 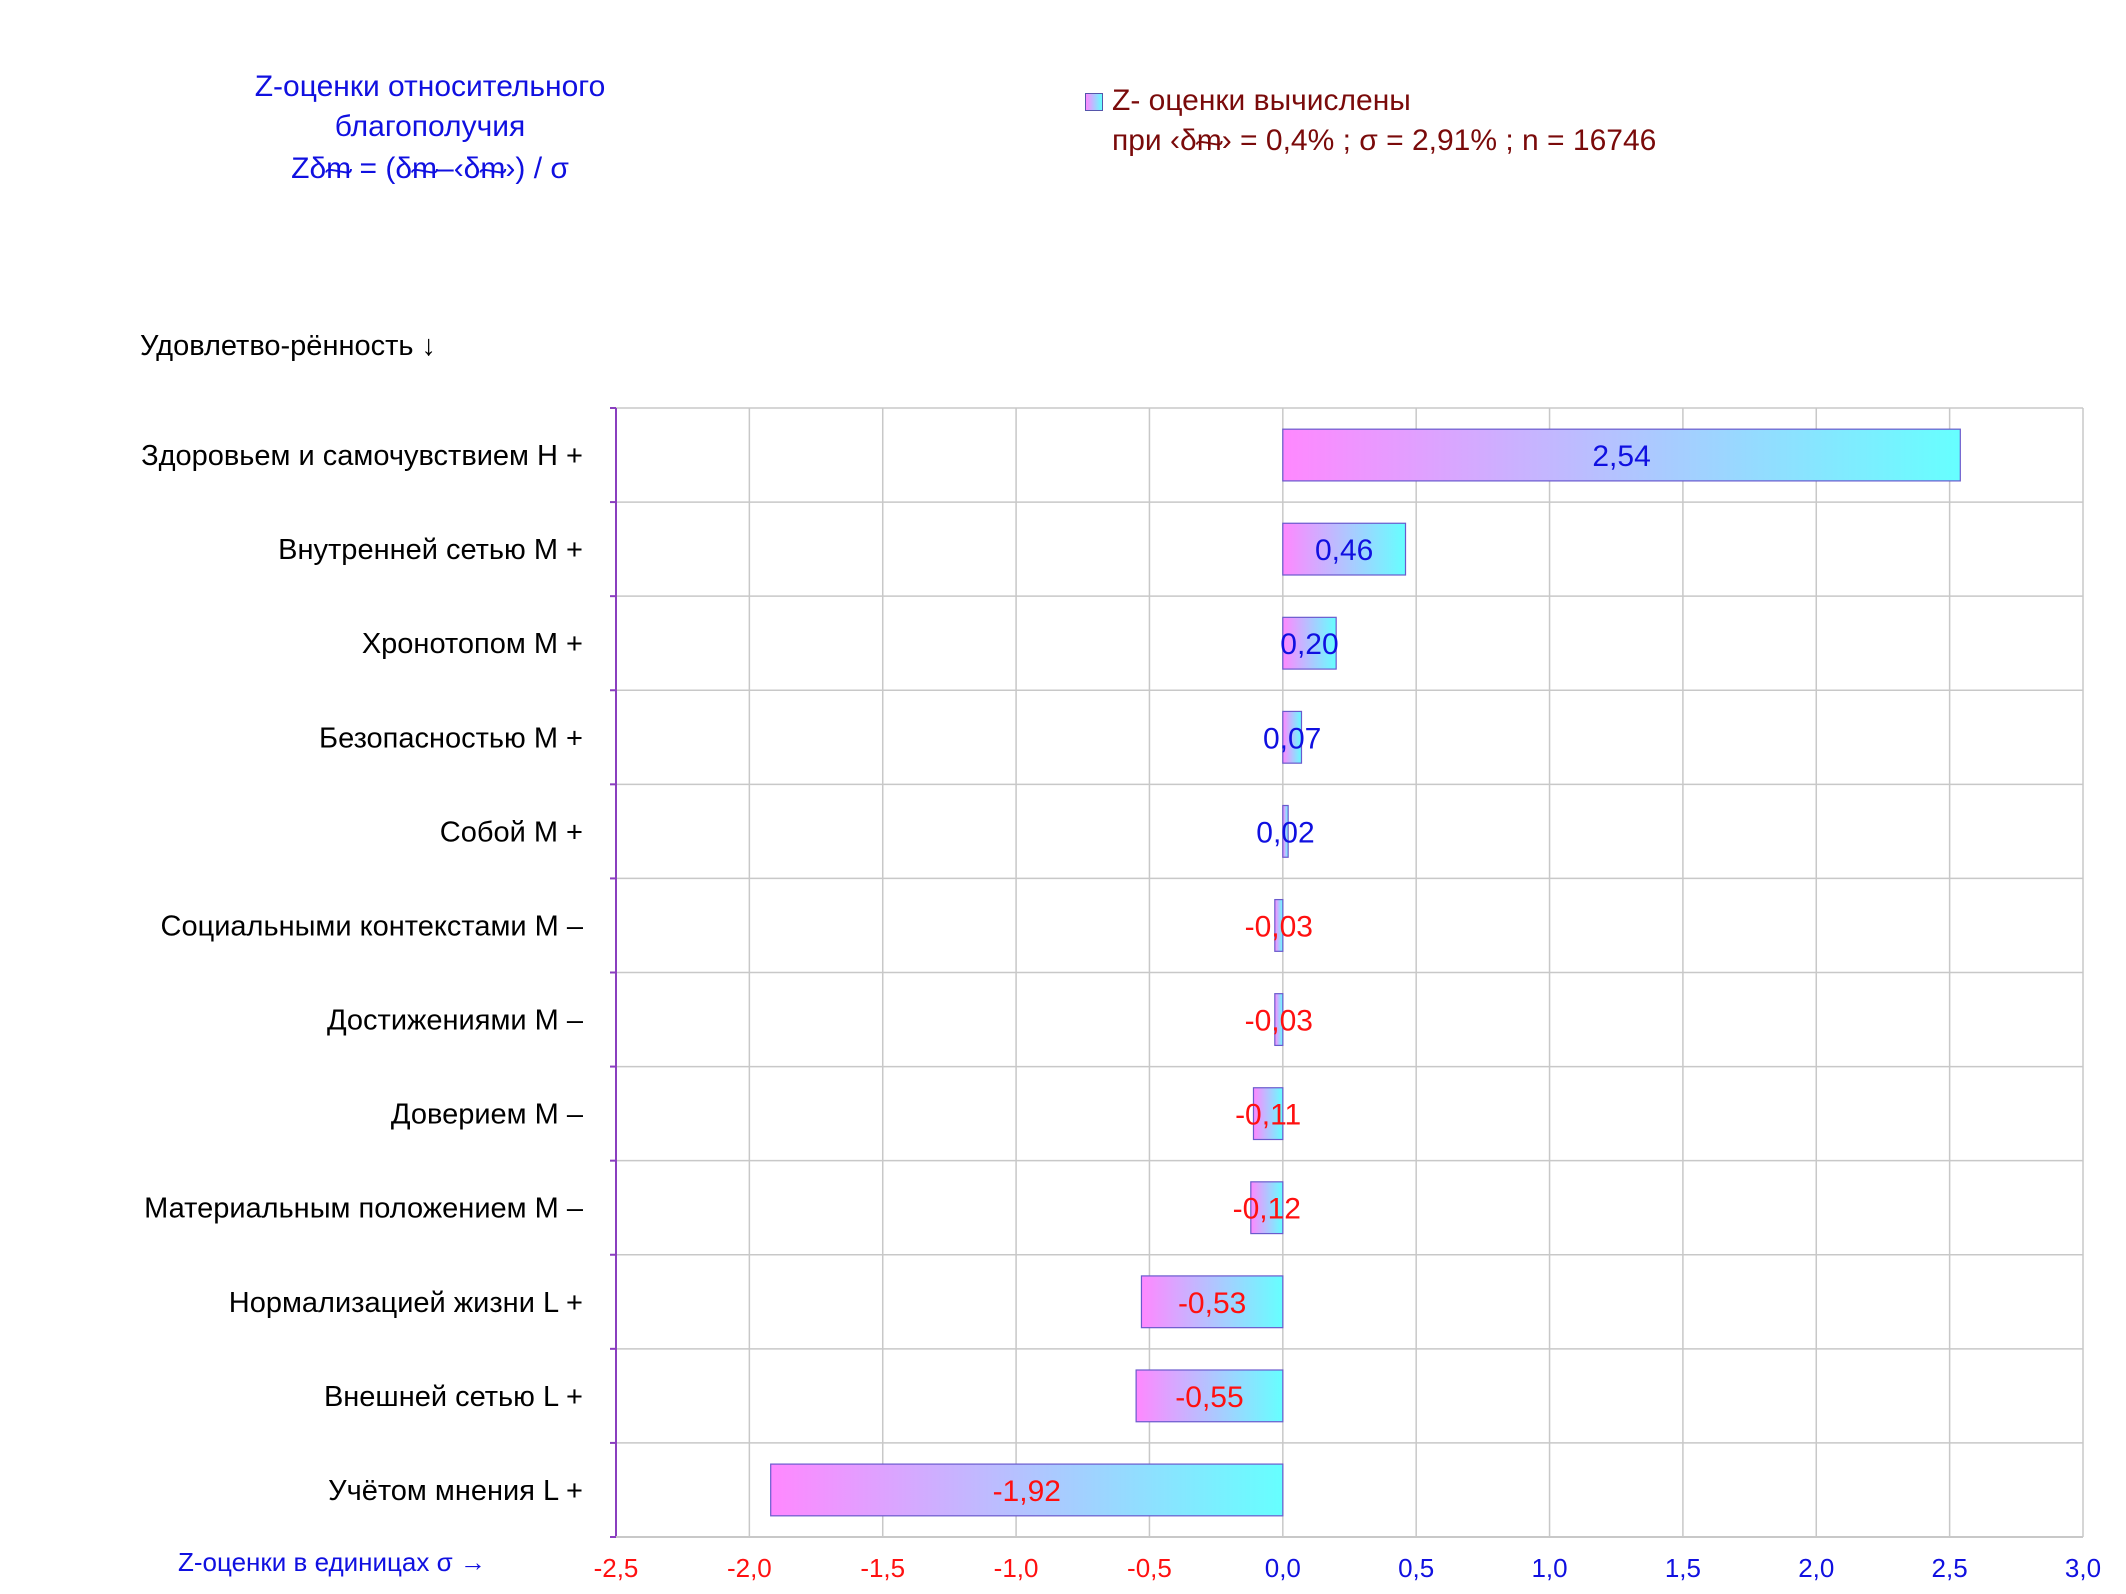 What do you see at coordinates (1816, 1568) in the screenshot?
I see `x-tick-label: 2,0` at bounding box center [1816, 1568].